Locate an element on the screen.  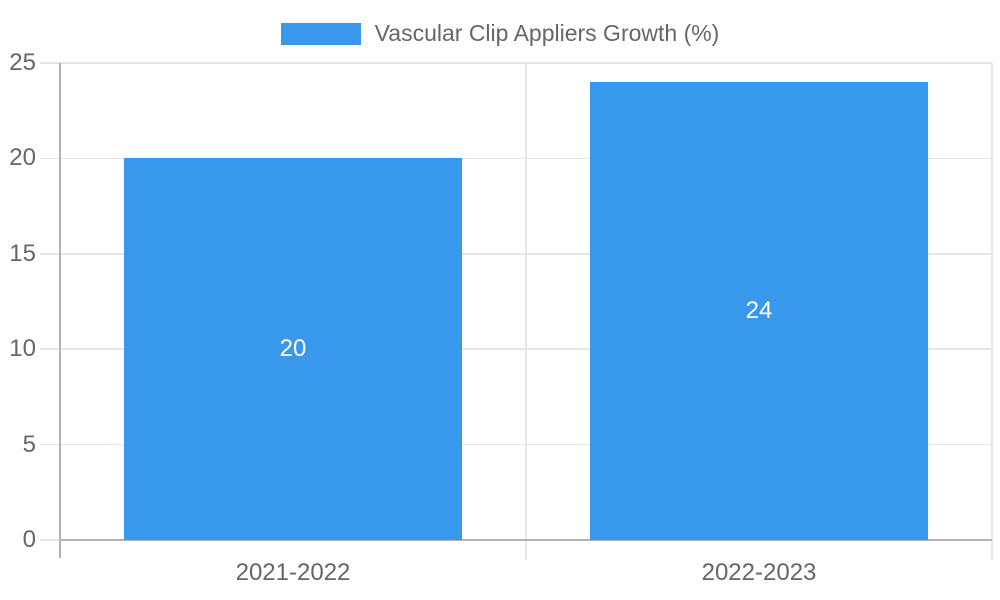
y-tick-label: 10 is located at coordinates (22, 349).